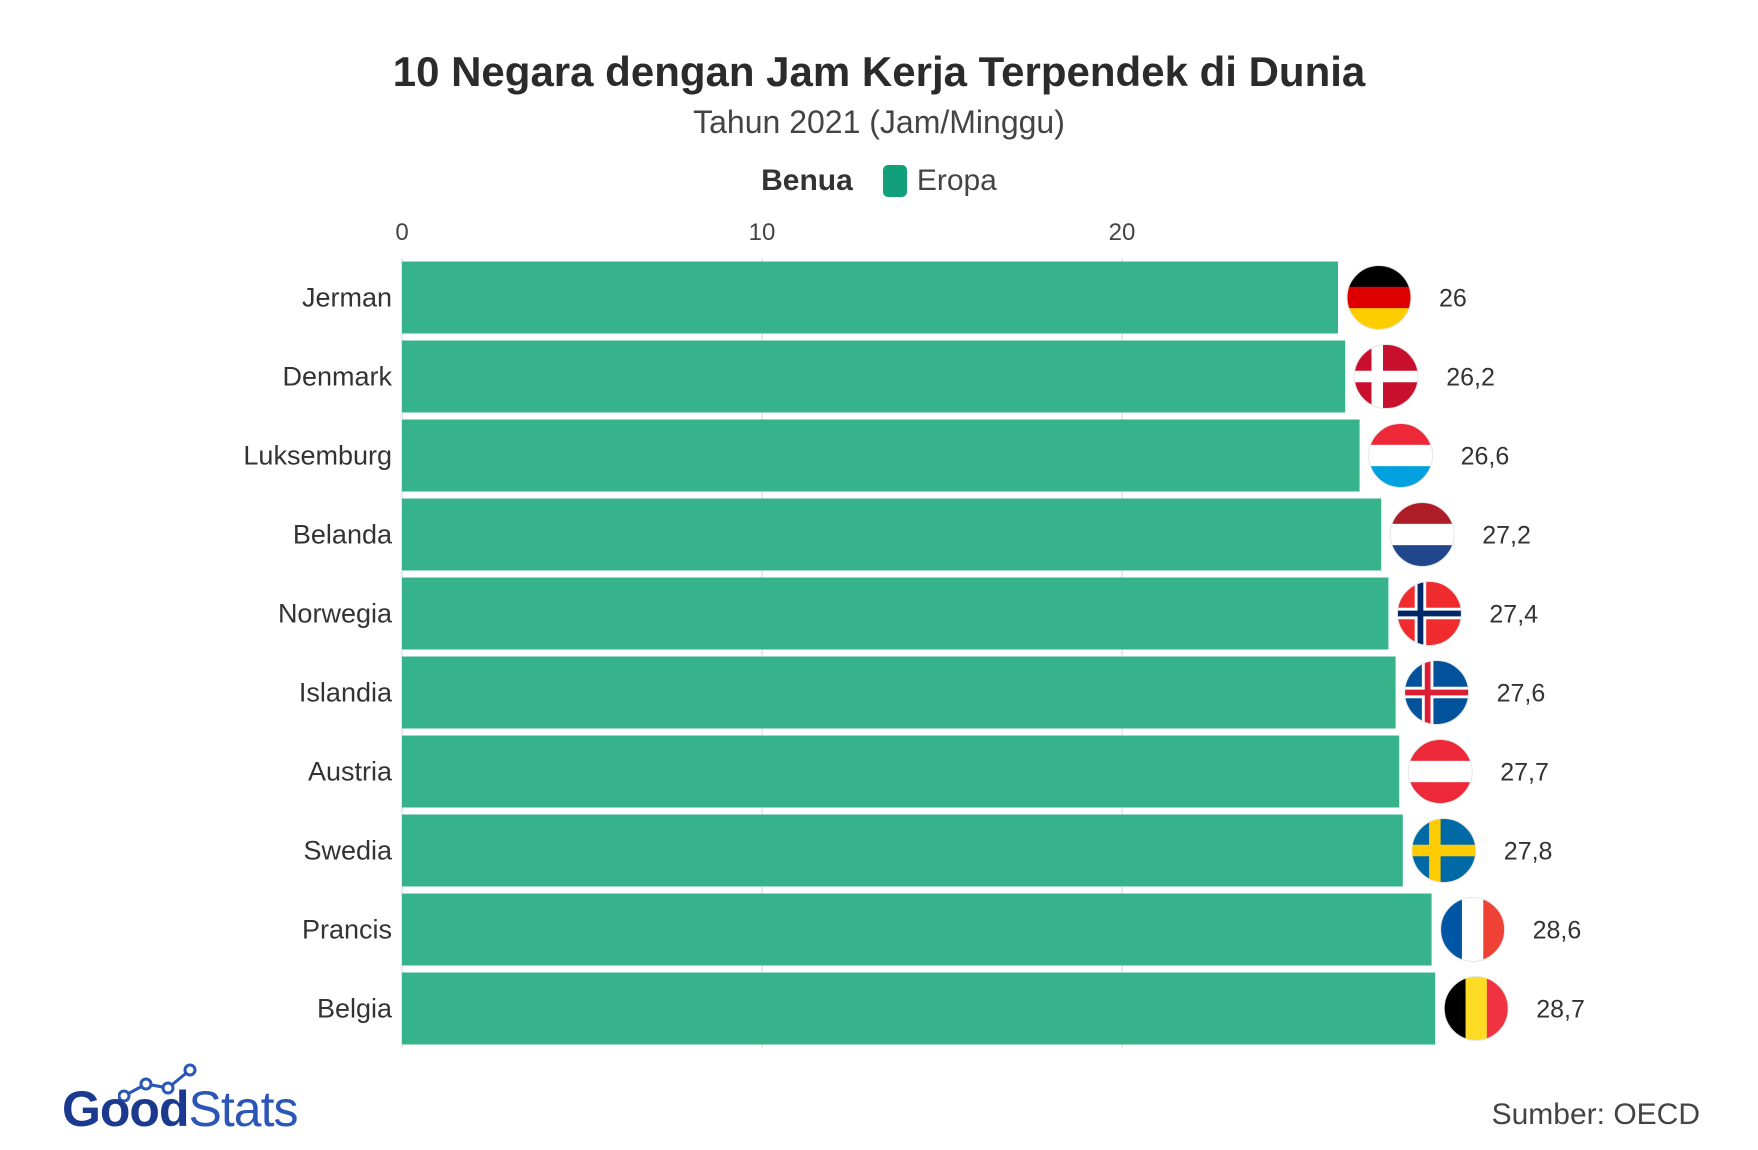 Image resolution: width=1758 pixels, height=1150 pixels. Describe the element at coordinates (902, 850) in the screenshot. I see `bar-swedia` at that location.